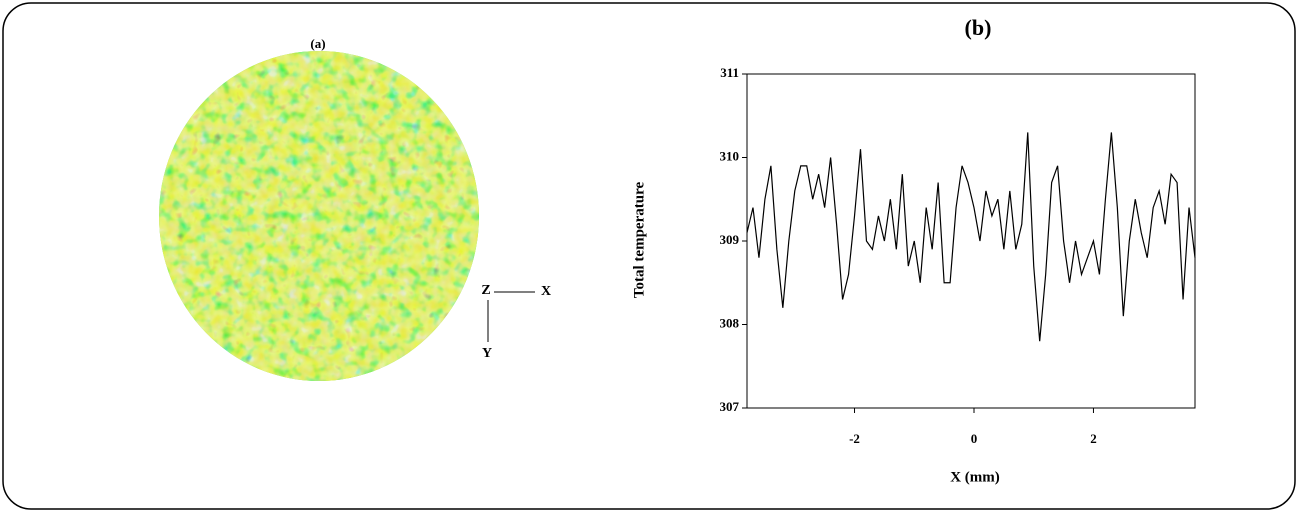  What do you see at coordinates (974, 438) in the screenshot?
I see `x-tick-label: 0` at bounding box center [974, 438].